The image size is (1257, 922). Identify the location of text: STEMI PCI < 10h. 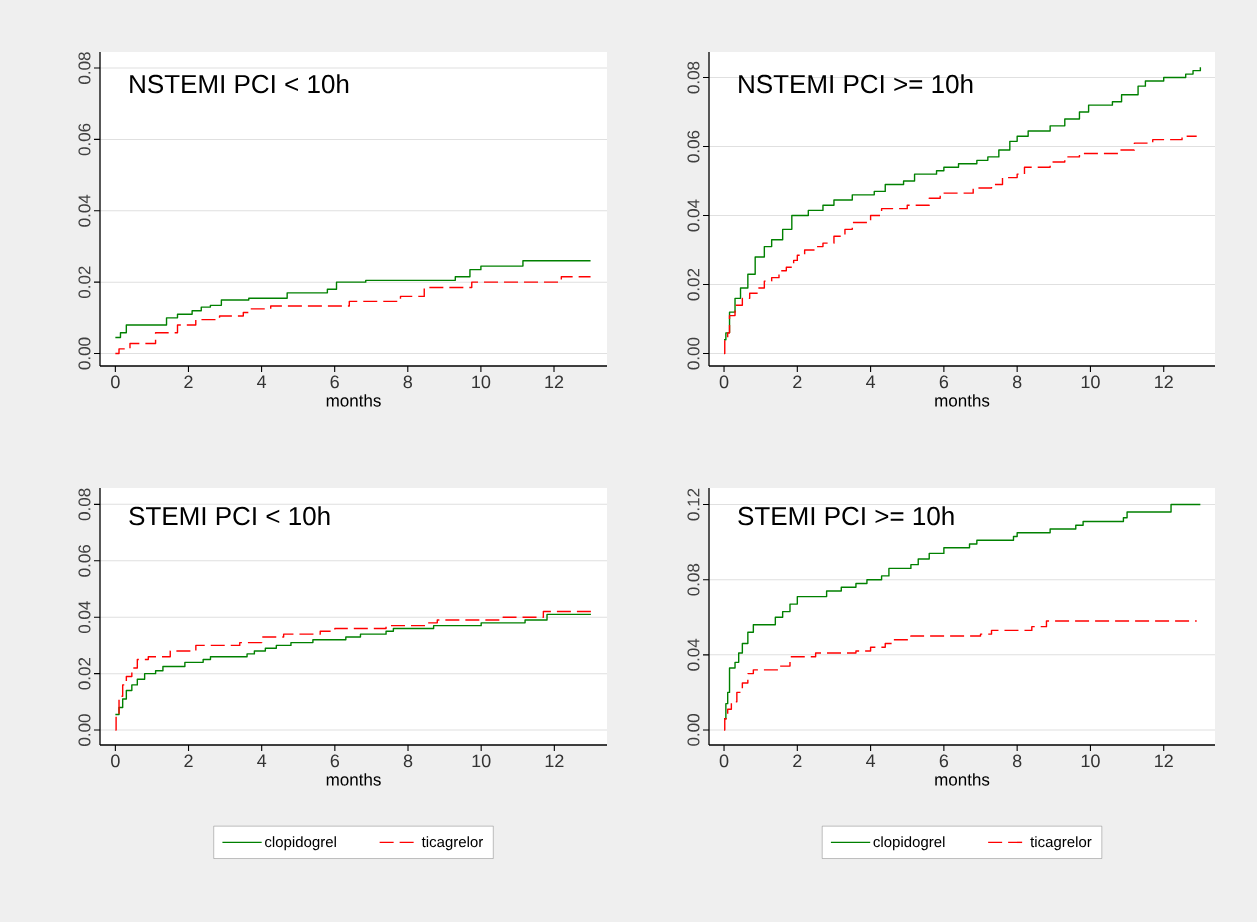
(229, 516).